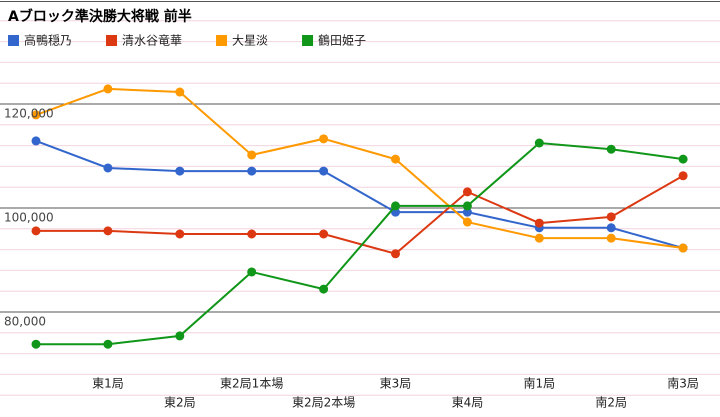  I want to click on chart-title: Aブロック準決勝大将戦 前半, so click(100, 16).